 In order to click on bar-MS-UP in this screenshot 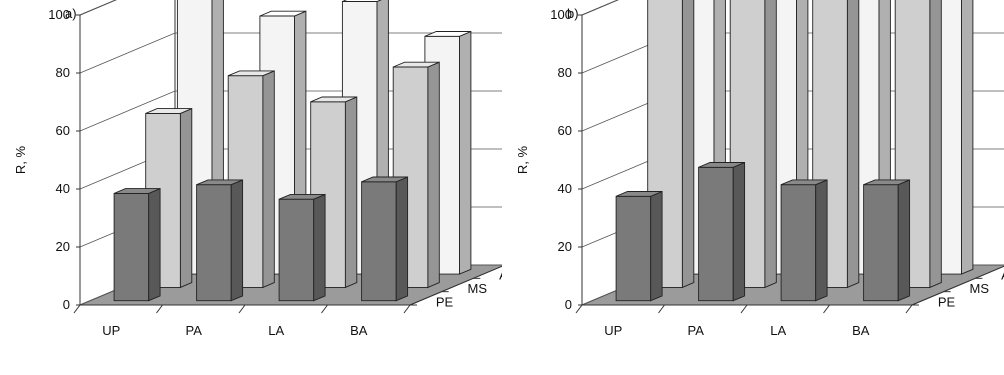, I will do `click(169, 198)`.